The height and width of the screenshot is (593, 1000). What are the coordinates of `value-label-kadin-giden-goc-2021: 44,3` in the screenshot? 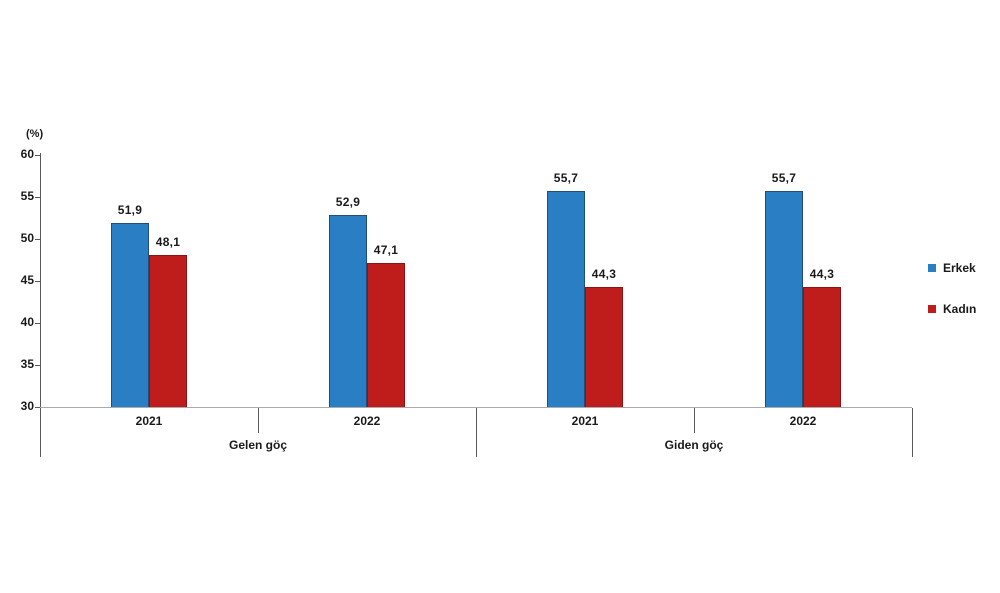 It's located at (604, 273).